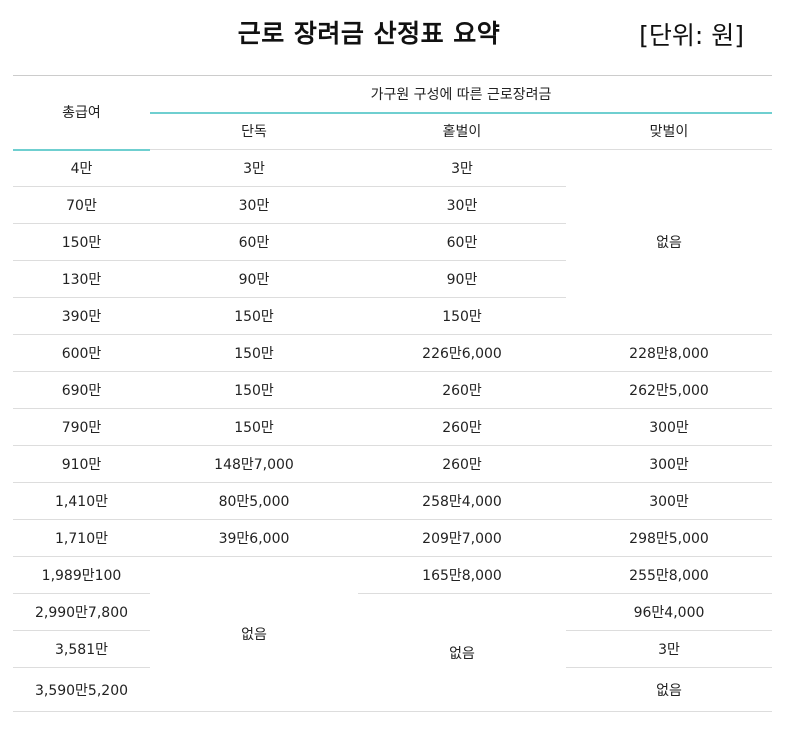 Image resolution: width=798 pixels, height=739 pixels. What do you see at coordinates (669, 612) in the screenshot?
I see `cell-dual-earner: 96만4,000` at bounding box center [669, 612].